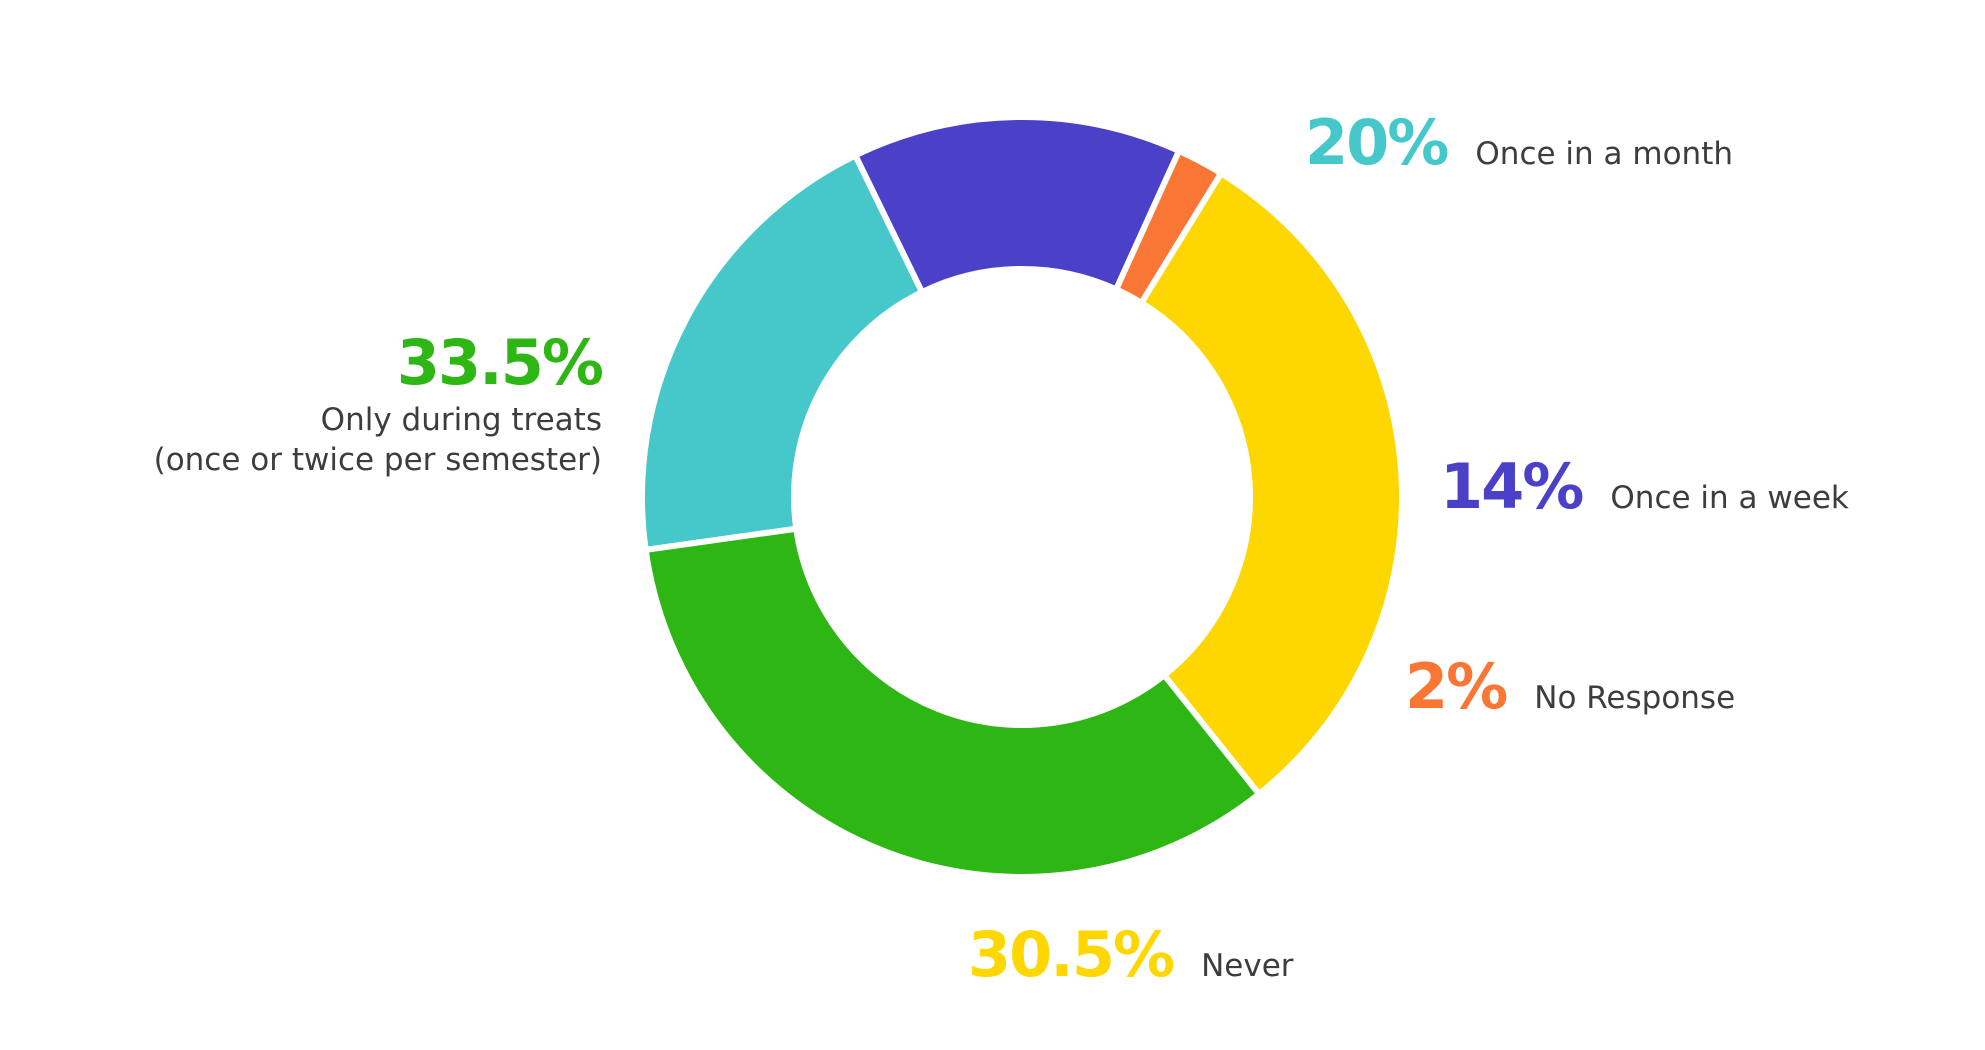  I want to click on slice-label-once-in-a-week: 14% Once in a week, so click(1644, 486).